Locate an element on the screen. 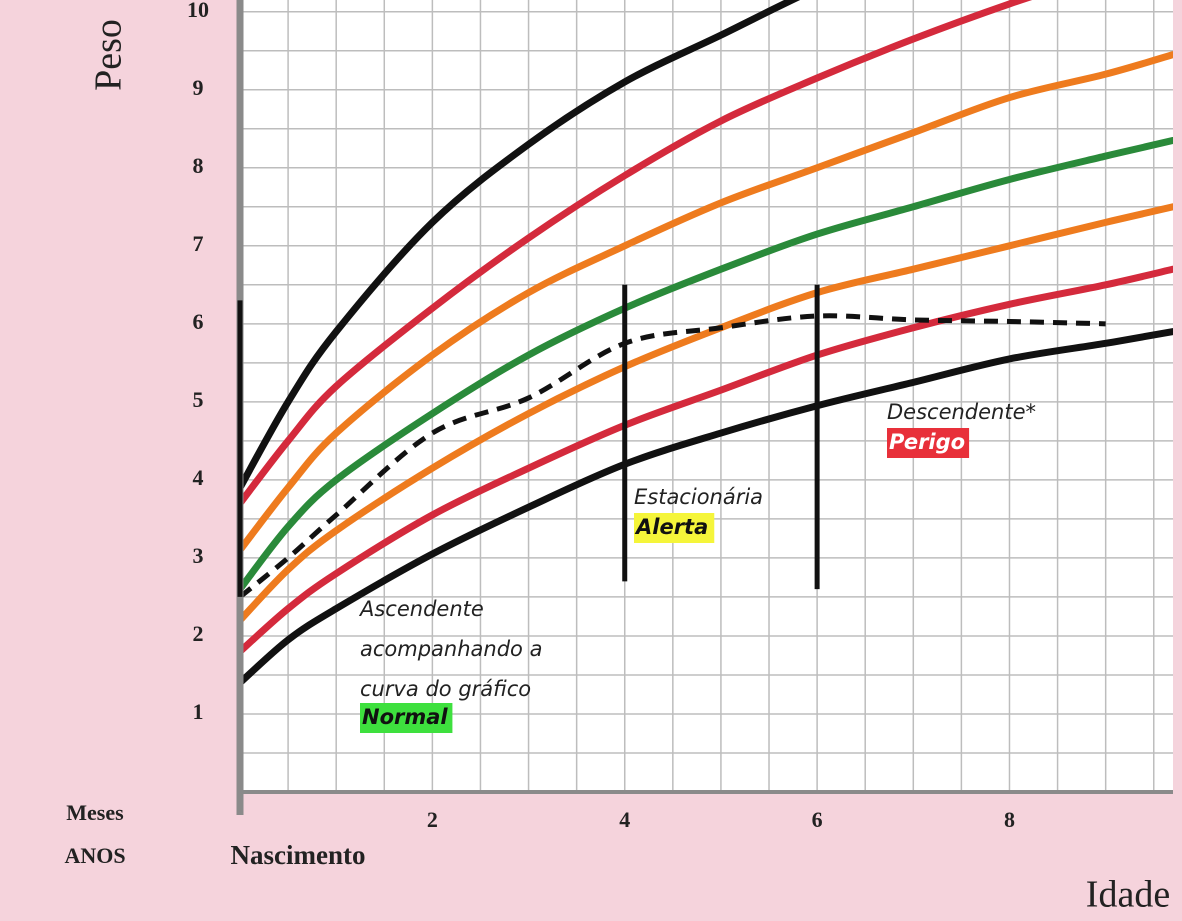 Image resolution: width=1182 pixels, height=921 pixels. annotation-text: acompanhando a is located at coordinates (451, 649).